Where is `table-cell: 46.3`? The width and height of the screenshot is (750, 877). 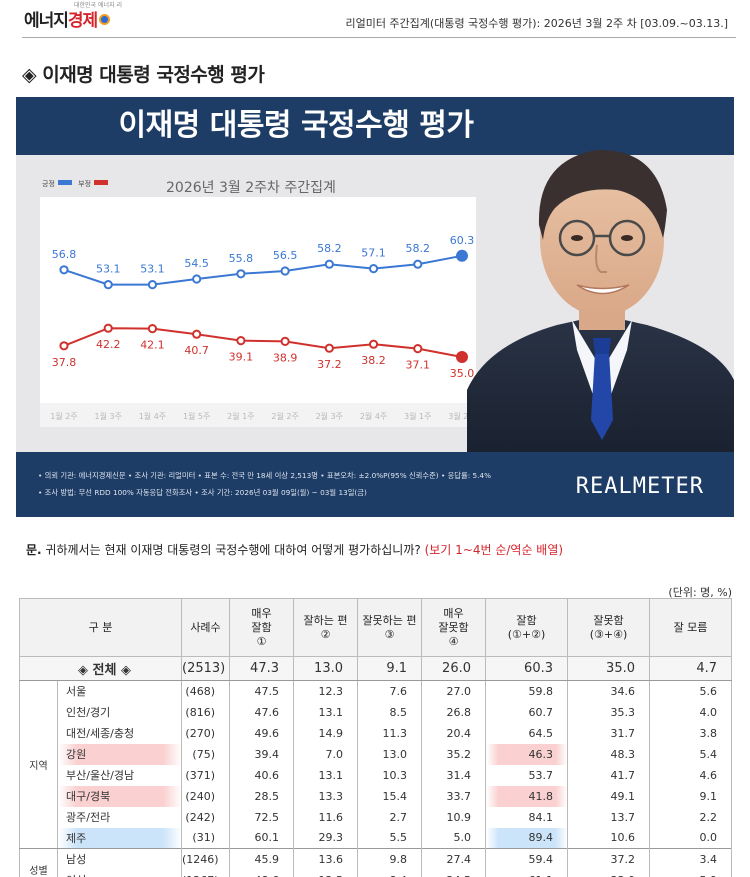
table-cell: 46.3 is located at coordinates (526, 754).